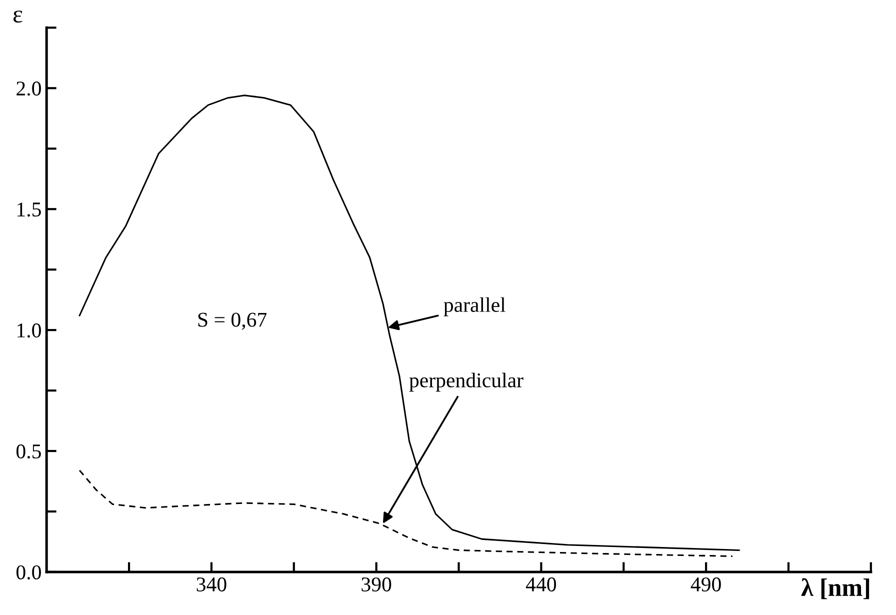 This screenshot has height=615, width=896. Describe the element at coordinates (29, 209) in the screenshot. I see `y-tick-label: 1.5` at that location.